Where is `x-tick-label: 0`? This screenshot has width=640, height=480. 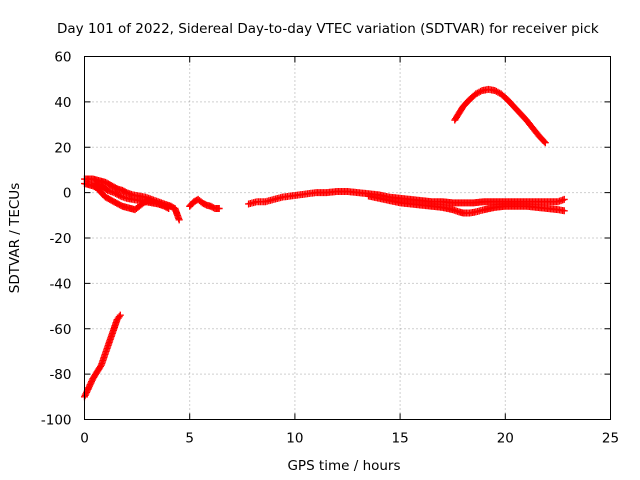 x-tick-label: 0 is located at coordinates (84, 439).